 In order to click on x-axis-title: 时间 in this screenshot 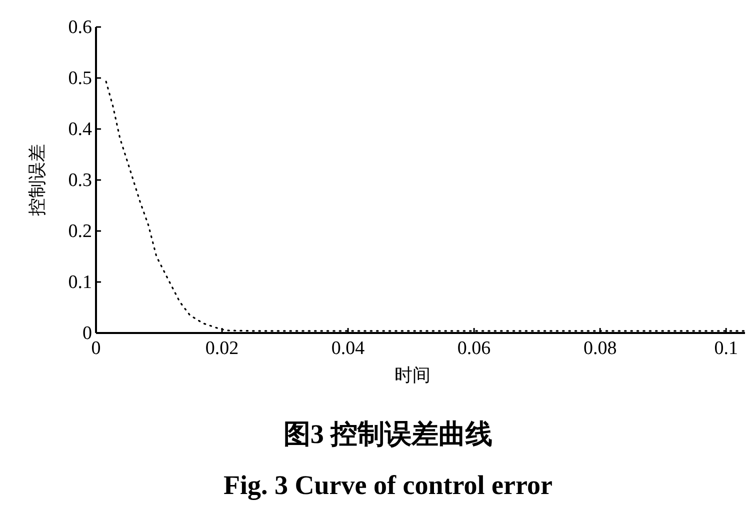, I will do `click(412, 375)`.